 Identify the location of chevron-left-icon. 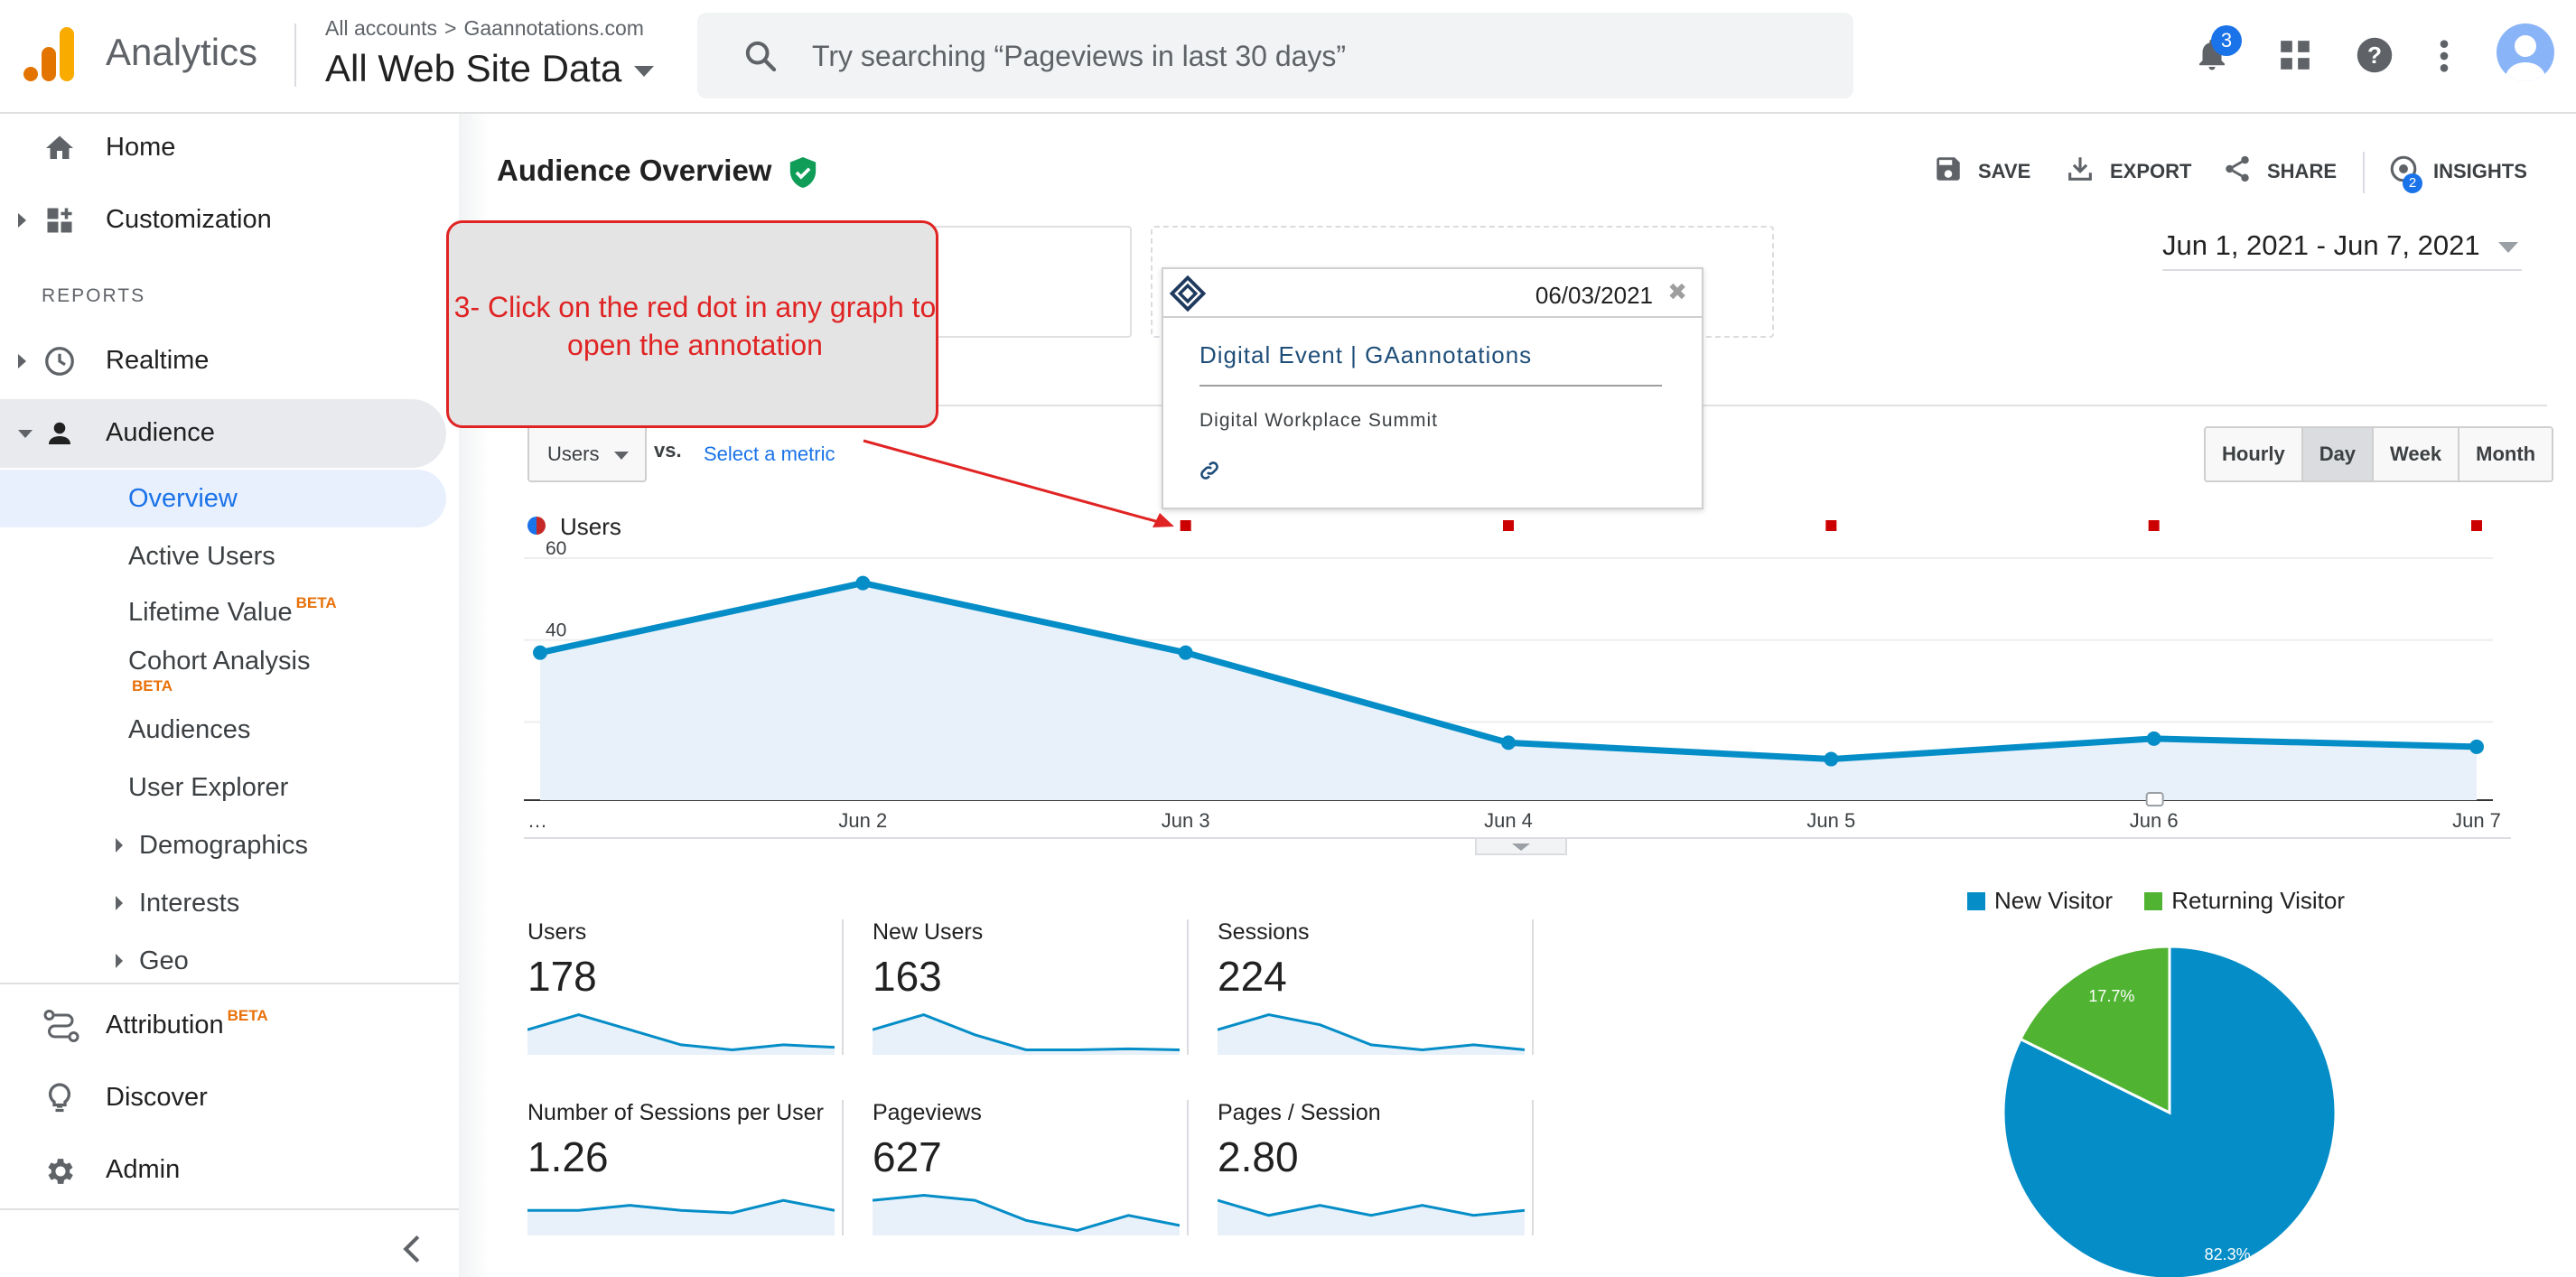
(412, 1249).